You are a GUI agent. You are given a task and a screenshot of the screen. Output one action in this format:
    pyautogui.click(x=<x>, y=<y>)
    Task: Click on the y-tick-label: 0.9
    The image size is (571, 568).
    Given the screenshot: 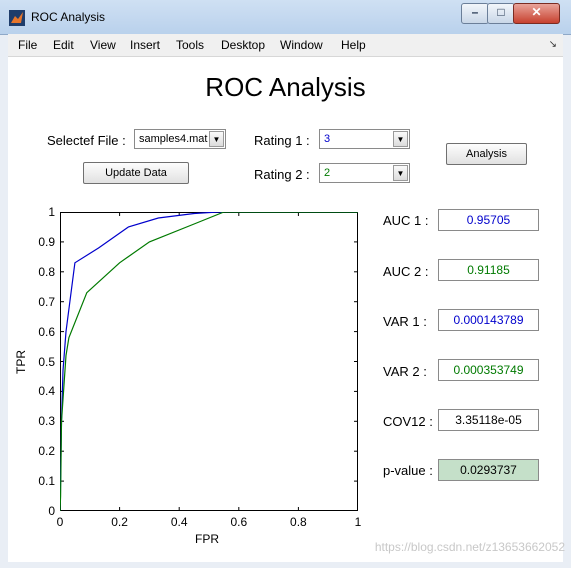 What is the action you would take?
    pyautogui.click(x=46, y=241)
    